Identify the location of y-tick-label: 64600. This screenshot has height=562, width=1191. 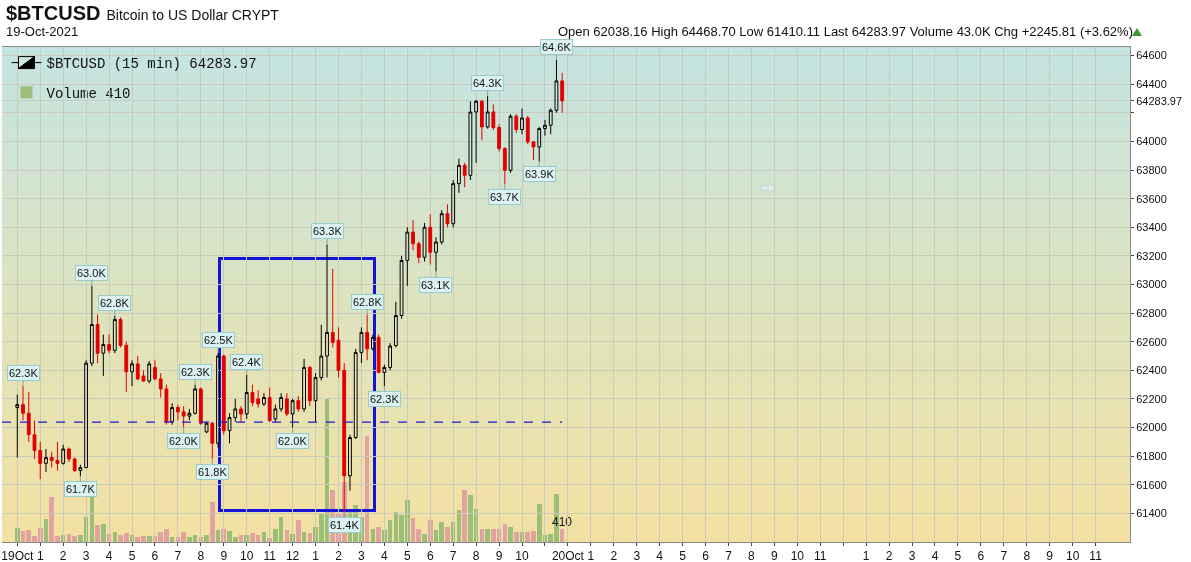
(1151, 55).